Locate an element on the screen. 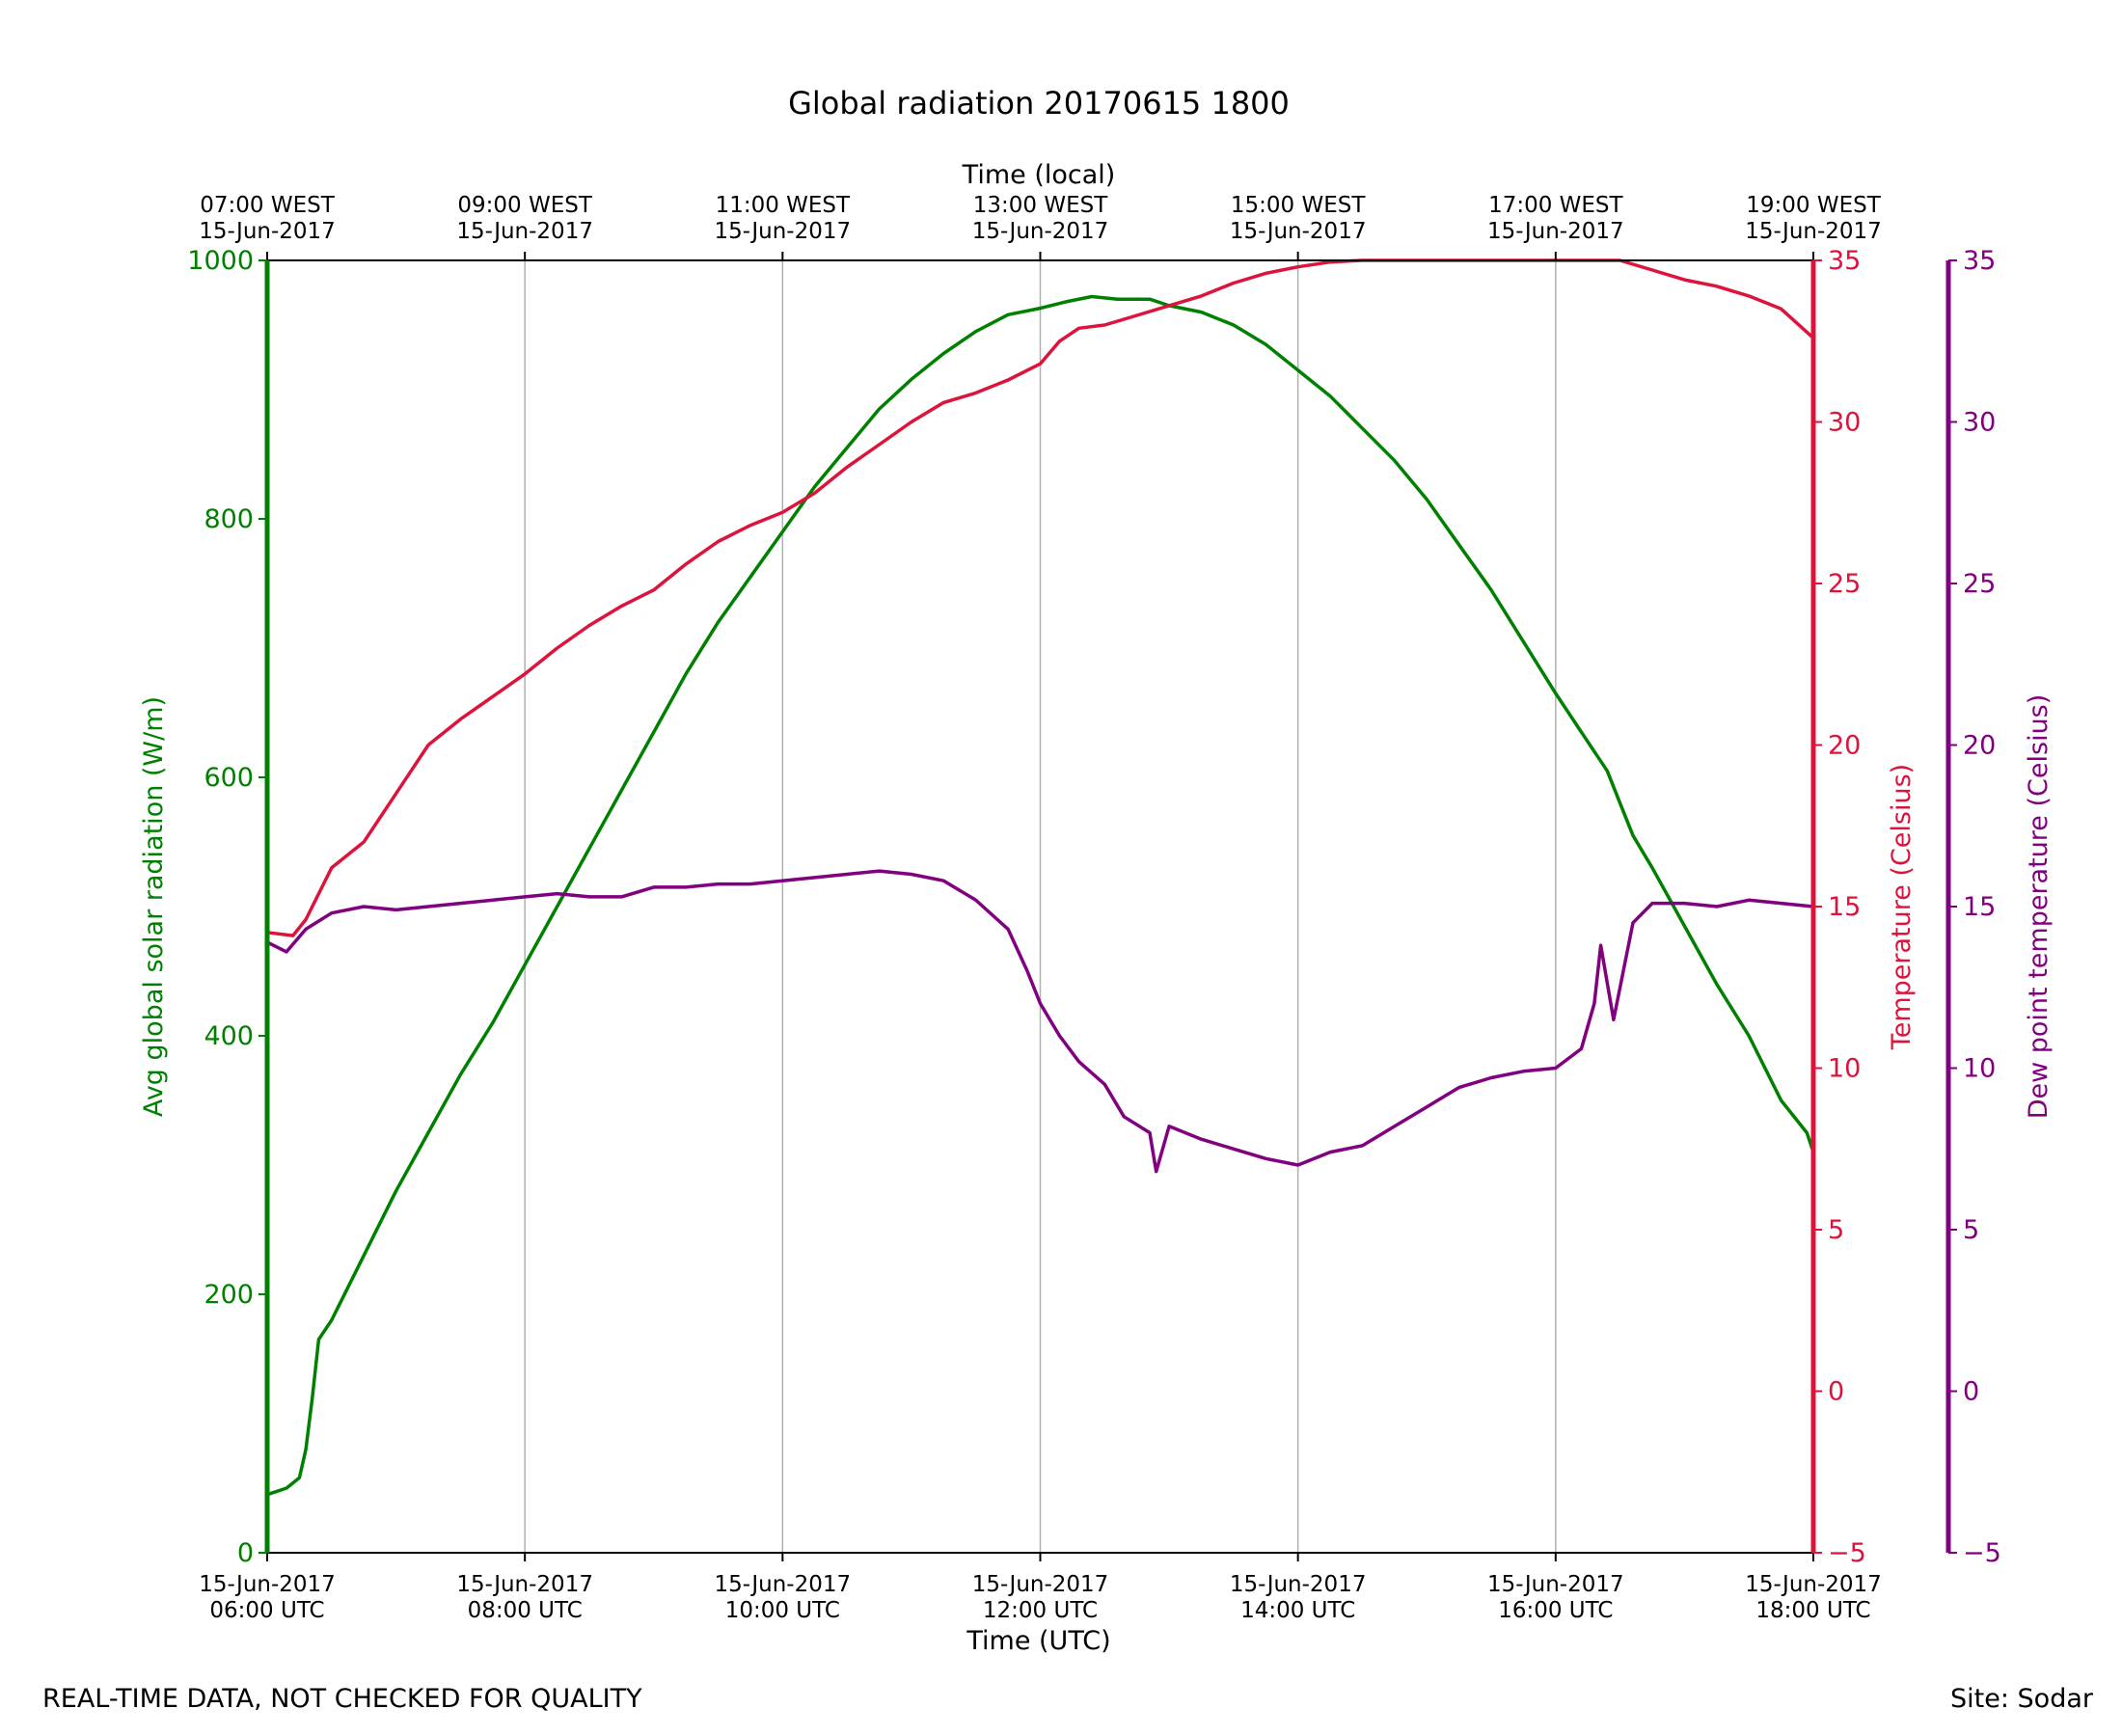  y-tick-label-left-1: 200 is located at coordinates (229, 1295).